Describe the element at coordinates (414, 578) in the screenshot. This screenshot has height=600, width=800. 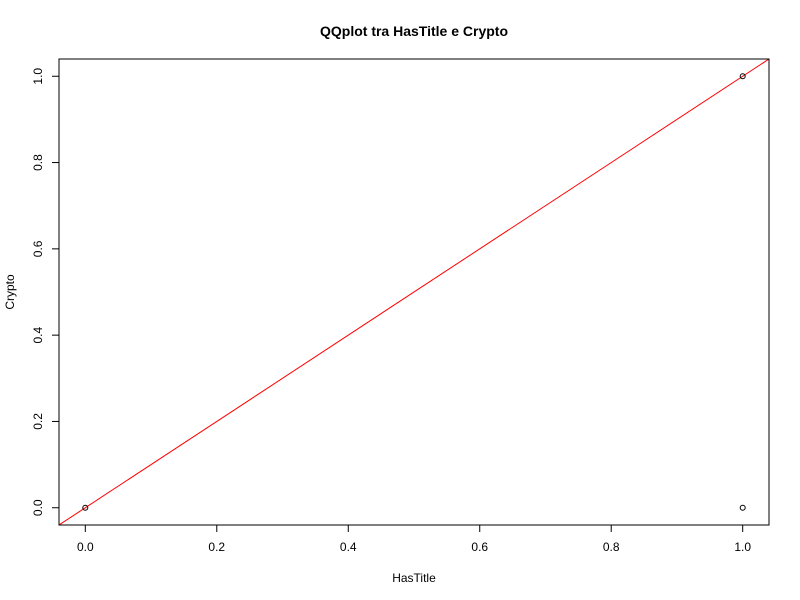
I see `x-axis-label: HasTitle` at that location.